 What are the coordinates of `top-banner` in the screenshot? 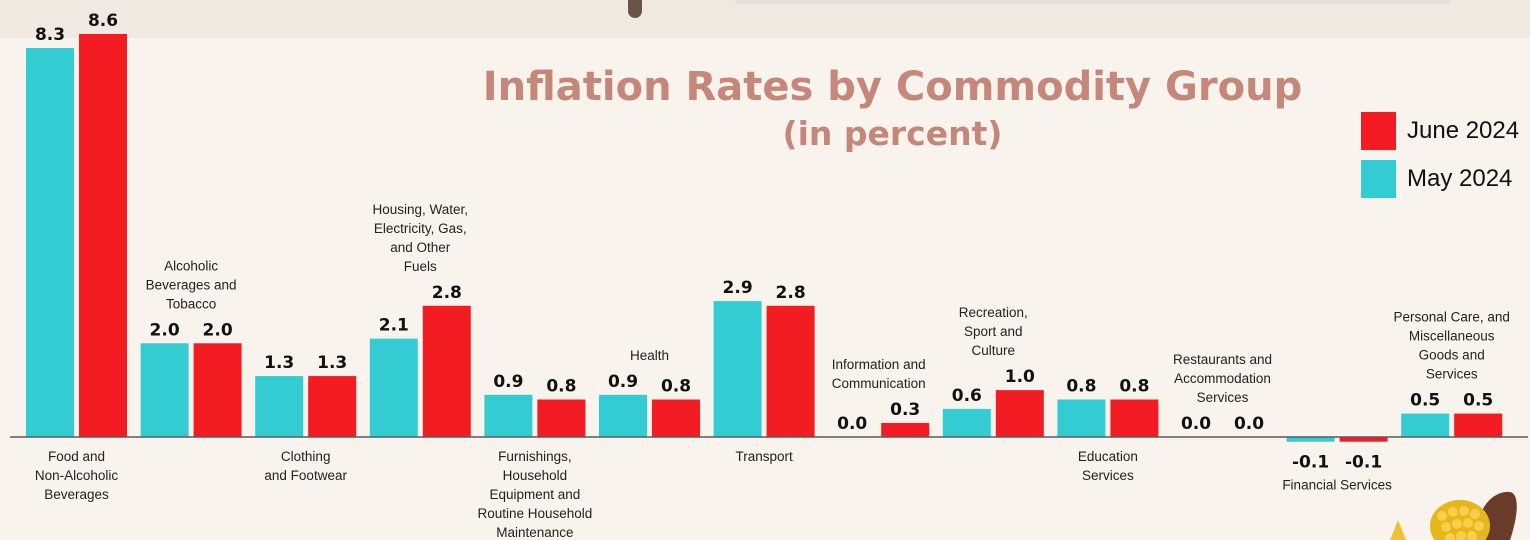 It's located at (765, 19).